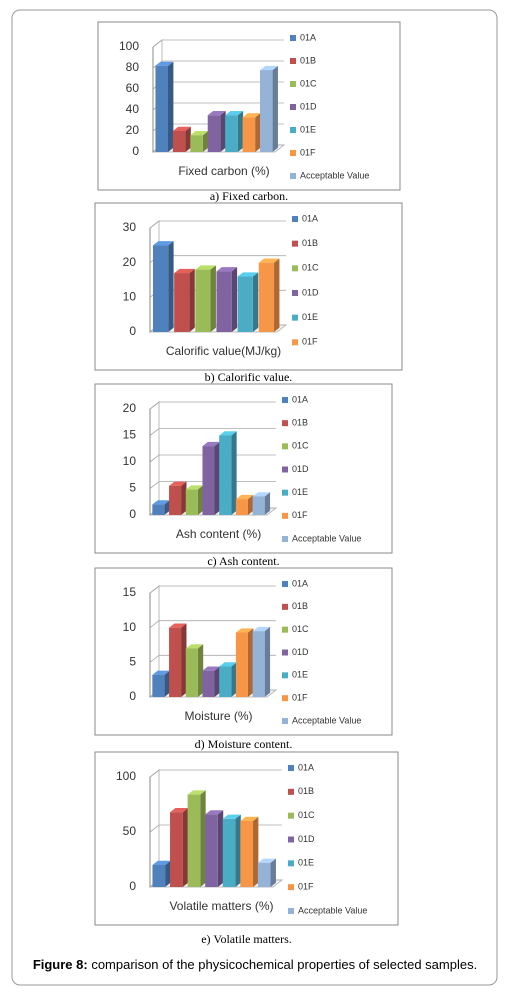 Image resolution: width=513 pixels, height=996 pixels. I want to click on y-tick-label: 15, so click(130, 592).